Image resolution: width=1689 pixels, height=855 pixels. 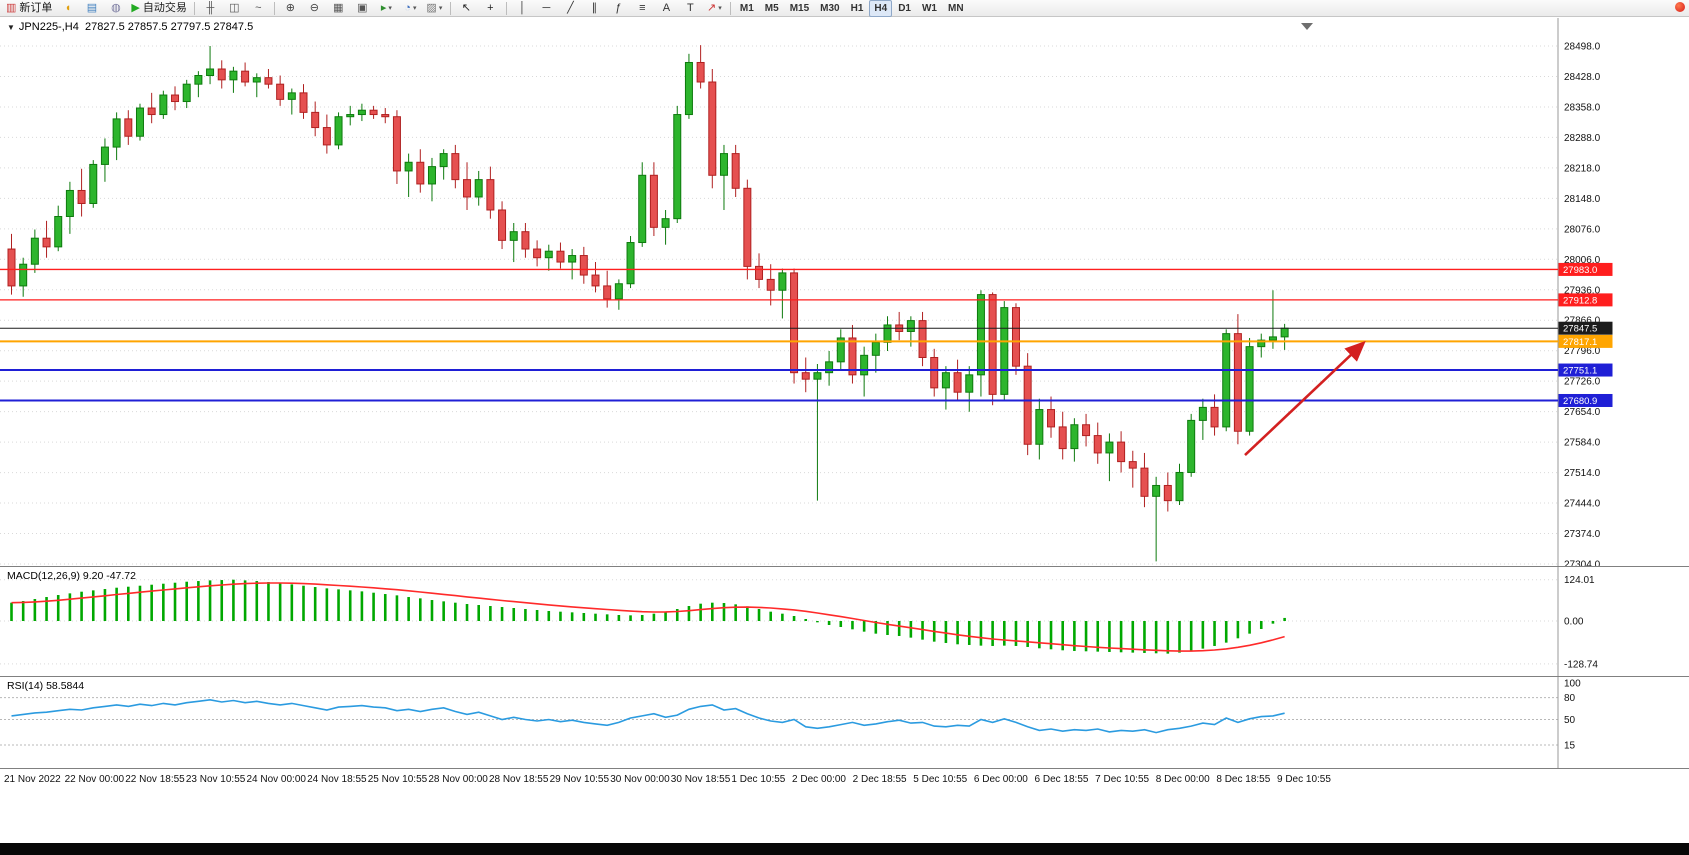 I want to click on bottom-bar, so click(x=844, y=849).